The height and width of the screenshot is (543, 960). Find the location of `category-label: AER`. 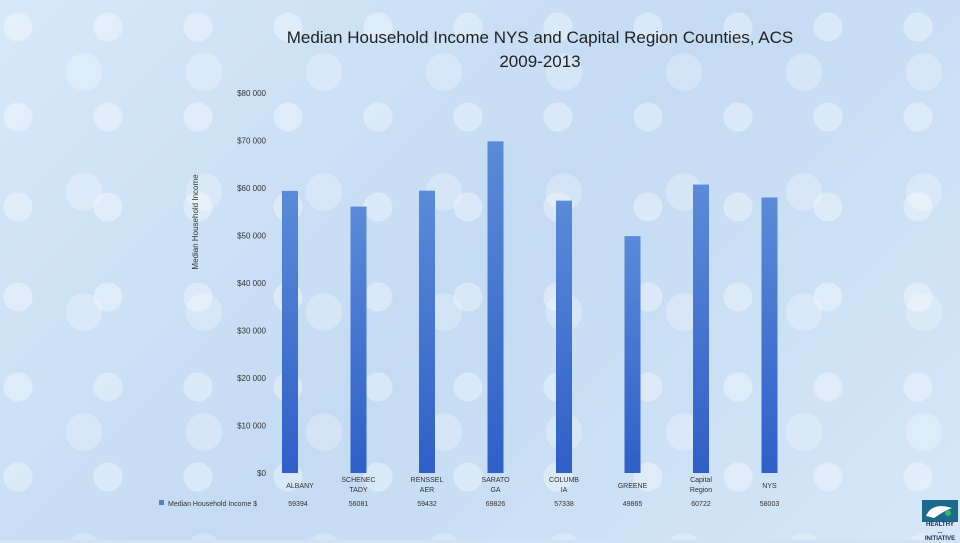

category-label: AER is located at coordinates (427, 490).